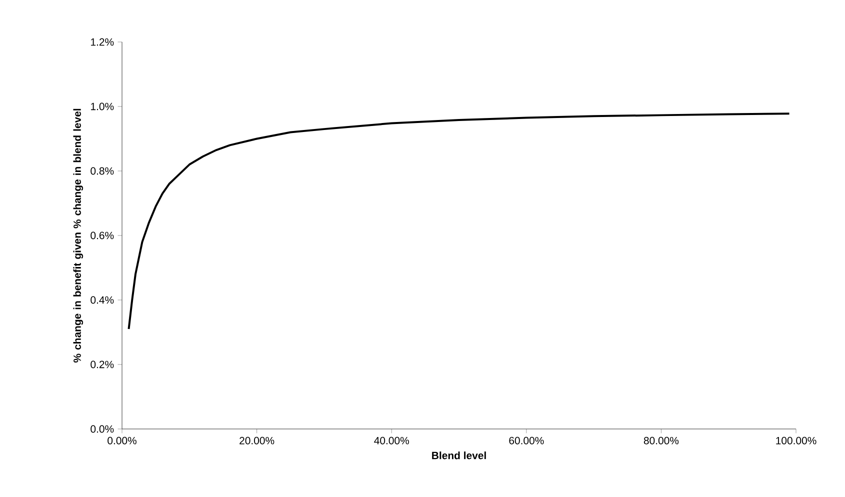 Image resolution: width=845 pixels, height=497 pixels. I want to click on y-tick-label: 0.0%, so click(102, 429).